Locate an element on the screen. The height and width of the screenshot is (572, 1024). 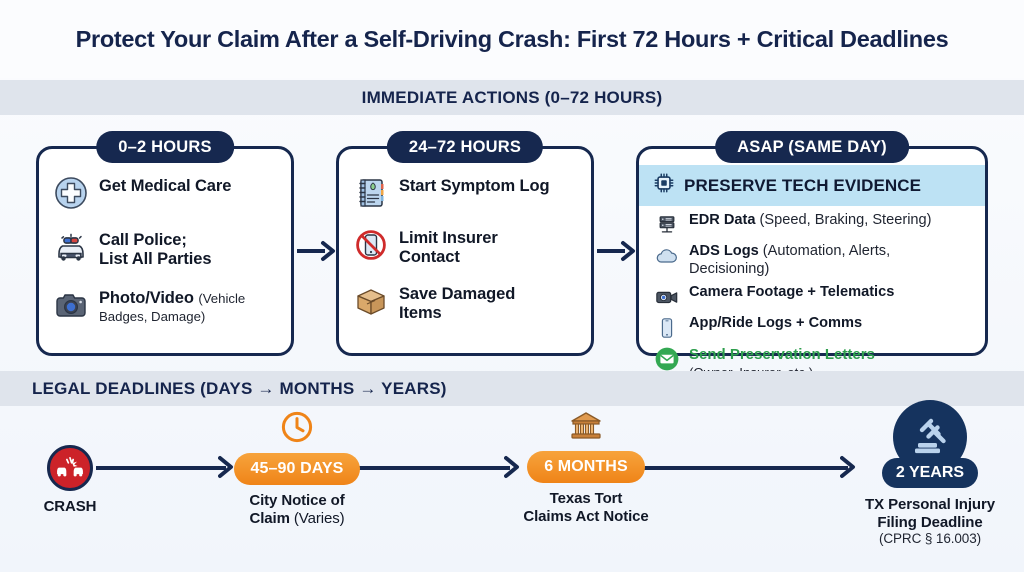
card-0-badge: 0–2 HOURS is located at coordinates (165, 147).